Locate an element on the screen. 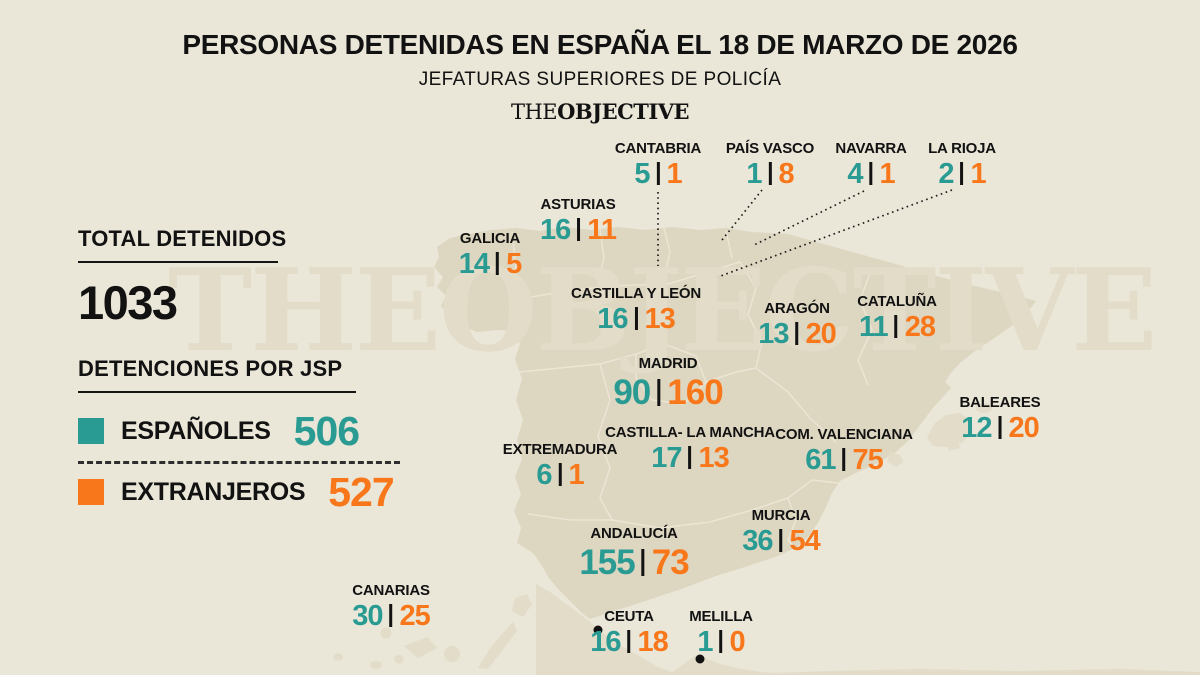  region-galicia: GALICIA 14 5 is located at coordinates (490, 255).